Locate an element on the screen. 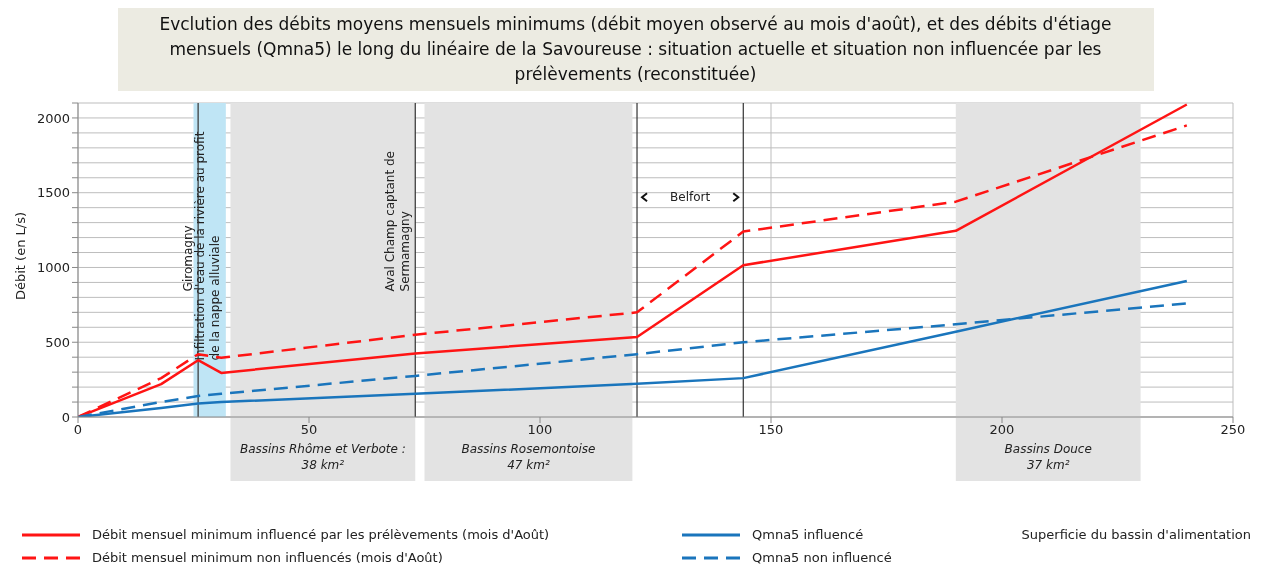  x-tick-label: 0 is located at coordinates (78, 430).